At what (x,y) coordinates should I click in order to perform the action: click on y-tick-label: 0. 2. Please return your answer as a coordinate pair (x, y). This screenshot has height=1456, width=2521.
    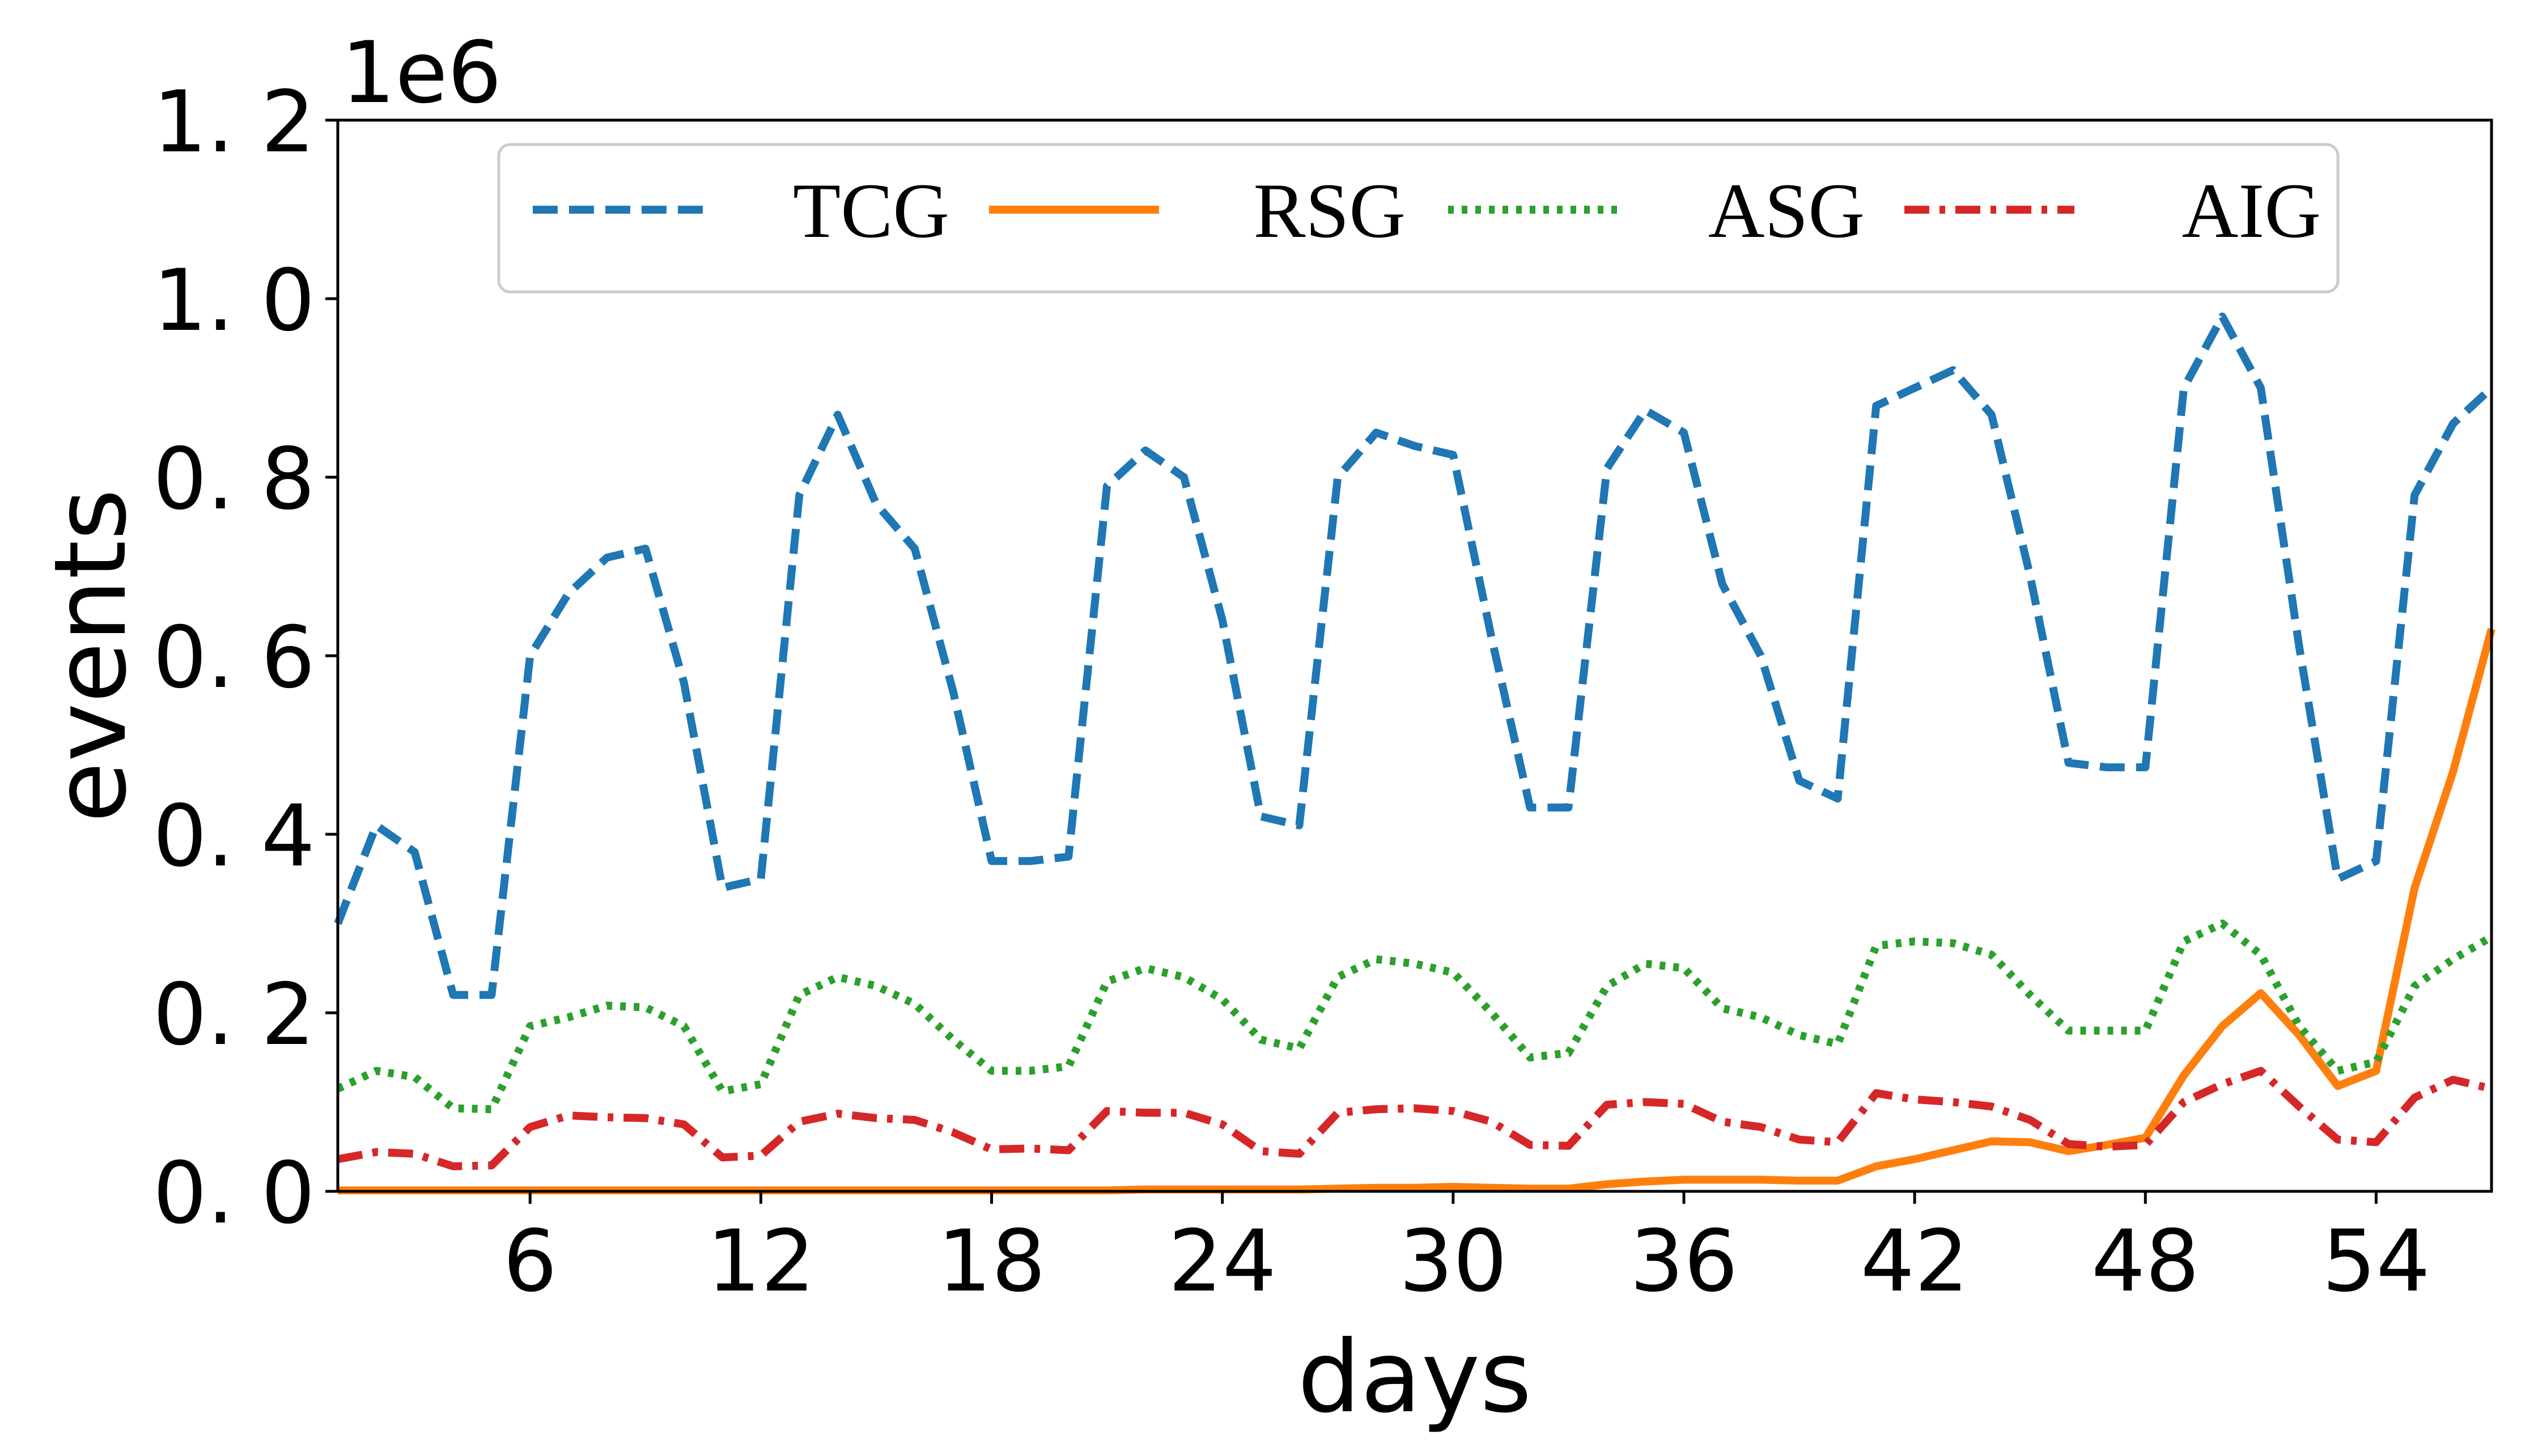
    Looking at the image, I should click on (234, 1015).